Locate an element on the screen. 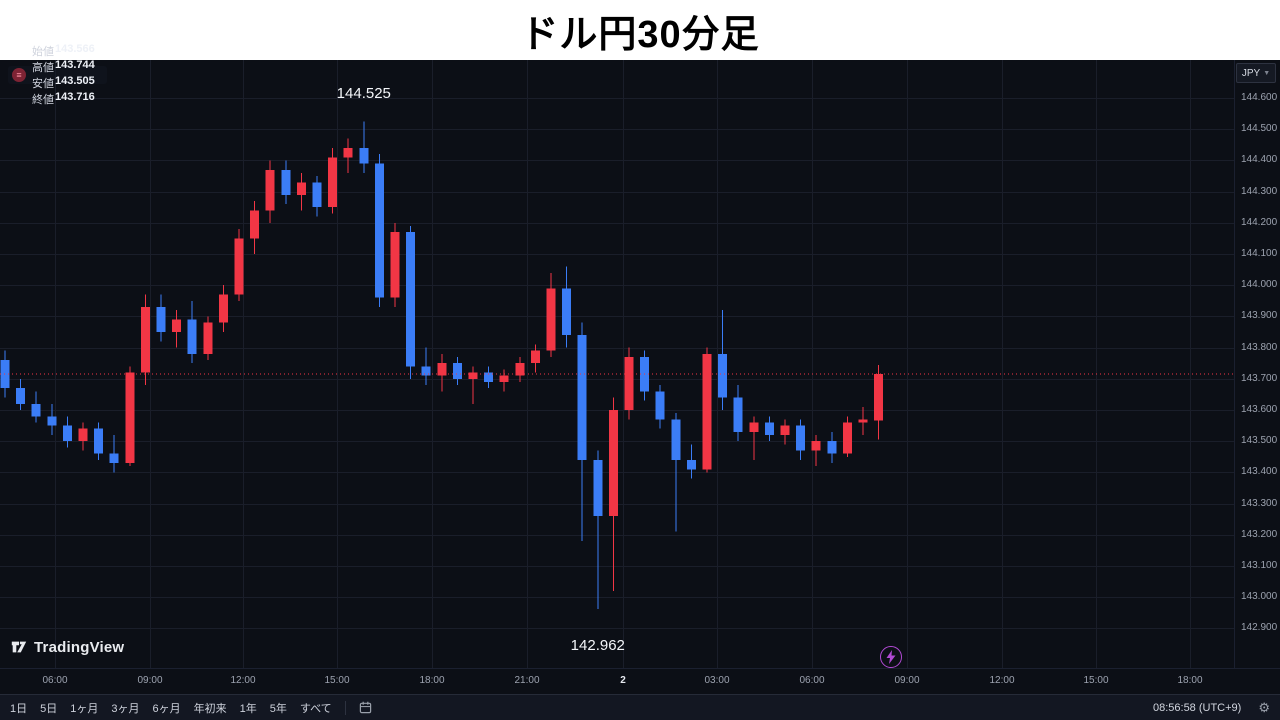 This screenshot has width=1280, height=720. calendar-icon is located at coordinates (365, 707).